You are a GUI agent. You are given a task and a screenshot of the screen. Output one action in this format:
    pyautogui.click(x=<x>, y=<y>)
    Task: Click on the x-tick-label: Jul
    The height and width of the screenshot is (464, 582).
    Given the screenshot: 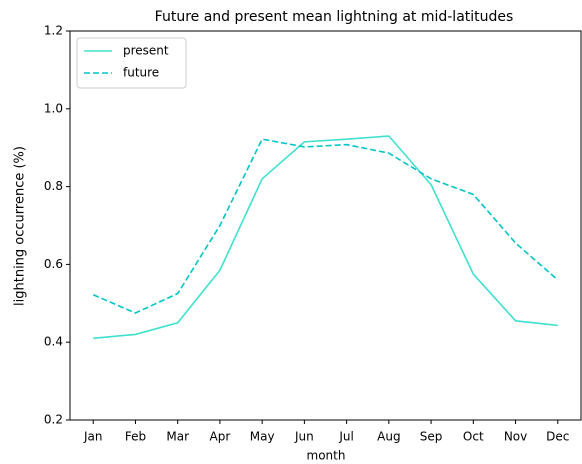 What is the action you would take?
    pyautogui.click(x=345, y=437)
    